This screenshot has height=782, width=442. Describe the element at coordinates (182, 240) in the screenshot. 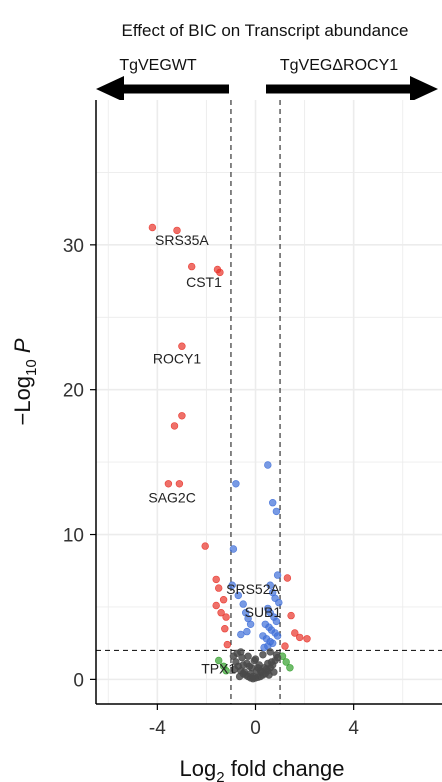

I see `gene-label: SRS35A` at that location.